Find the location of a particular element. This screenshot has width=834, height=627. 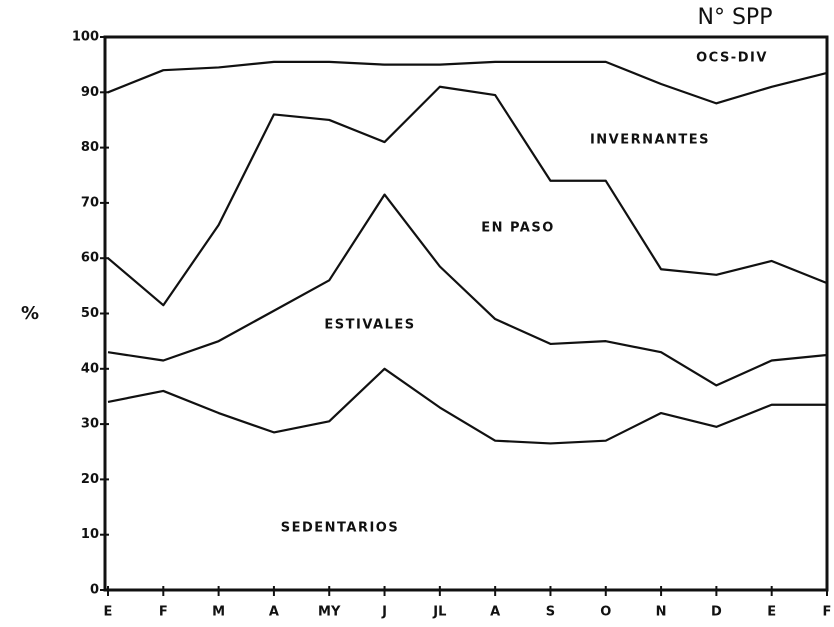

y-tick-label: 90 is located at coordinates (90, 92).